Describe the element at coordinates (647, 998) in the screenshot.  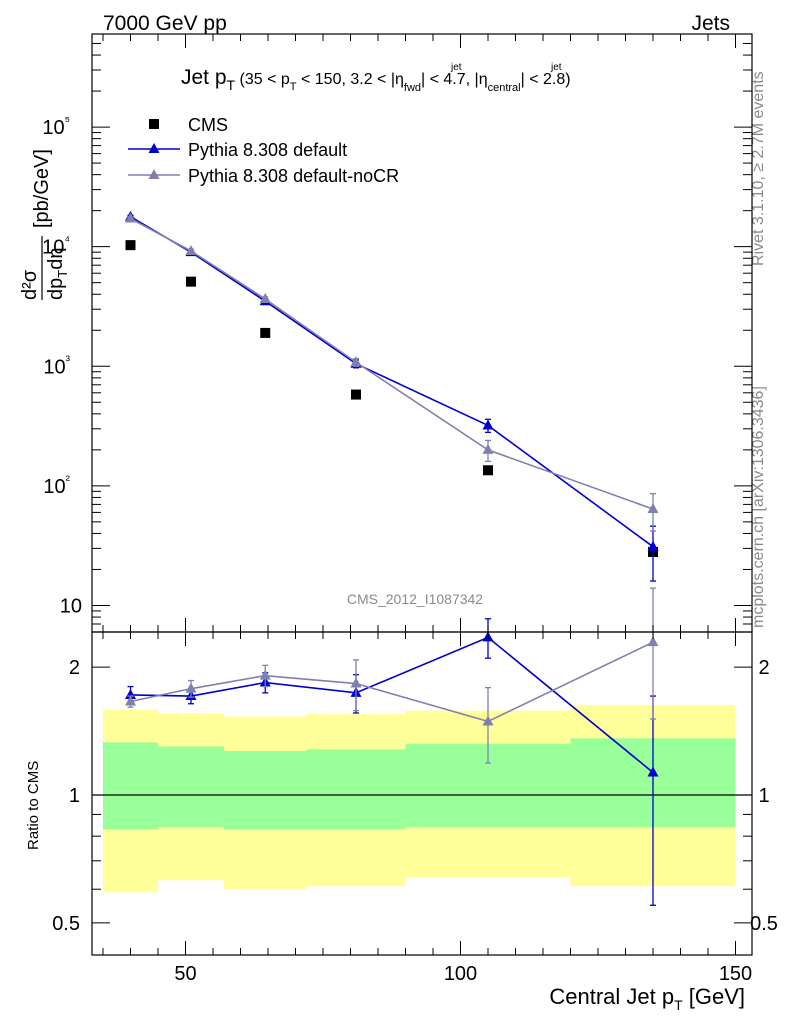
I see `x-axis-label: Central Jet pT [GeV]` at that location.